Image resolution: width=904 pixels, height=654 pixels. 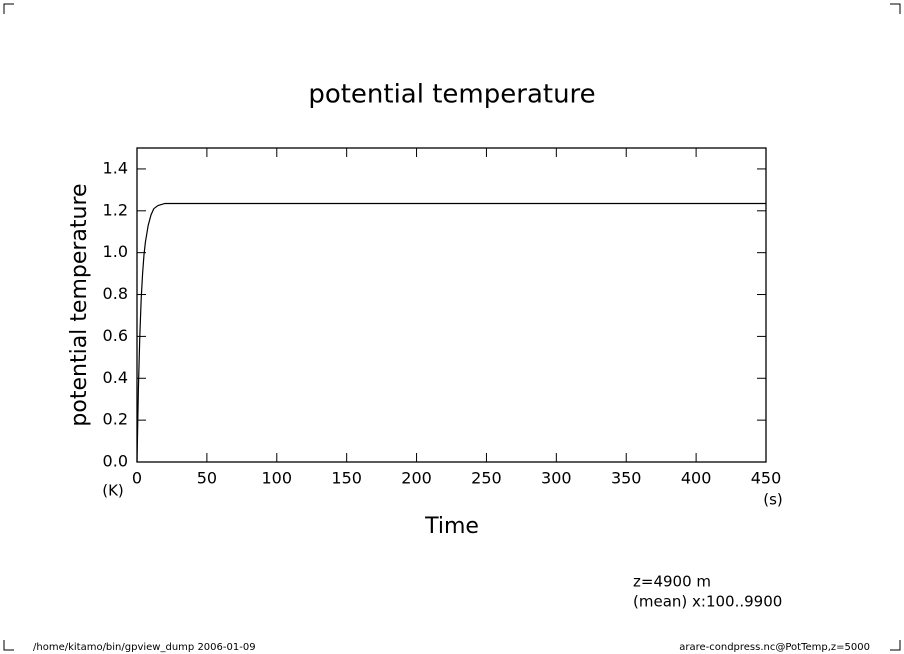 I want to click on x-tick-label: 100, so click(x=277, y=478).